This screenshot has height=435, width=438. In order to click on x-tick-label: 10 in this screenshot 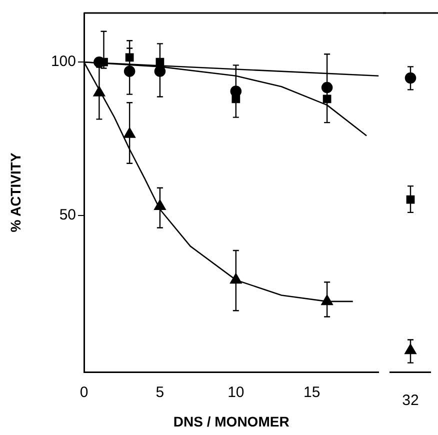, I will do `click(236, 393)`.